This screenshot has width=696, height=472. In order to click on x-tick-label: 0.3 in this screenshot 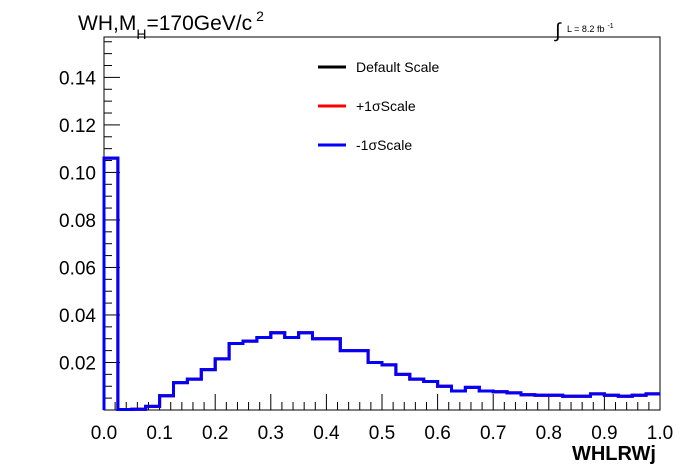, I will do `click(271, 433)`.